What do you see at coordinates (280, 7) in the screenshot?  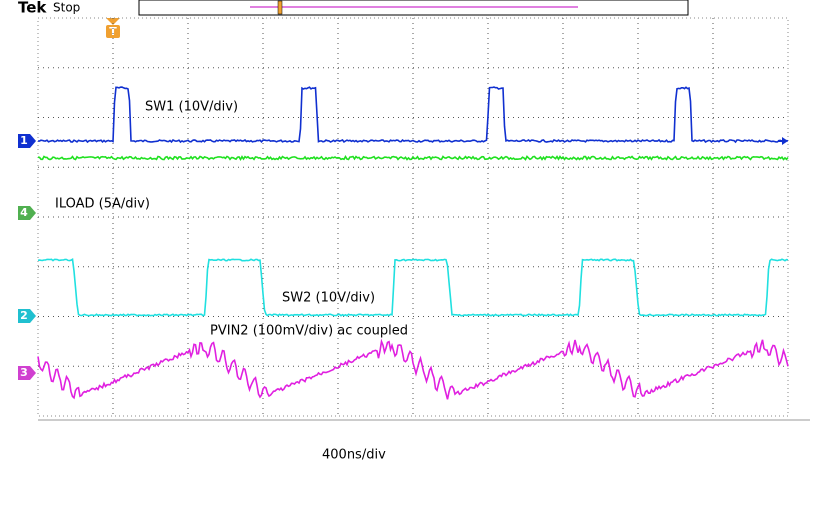 I see `record-position` at bounding box center [280, 7].